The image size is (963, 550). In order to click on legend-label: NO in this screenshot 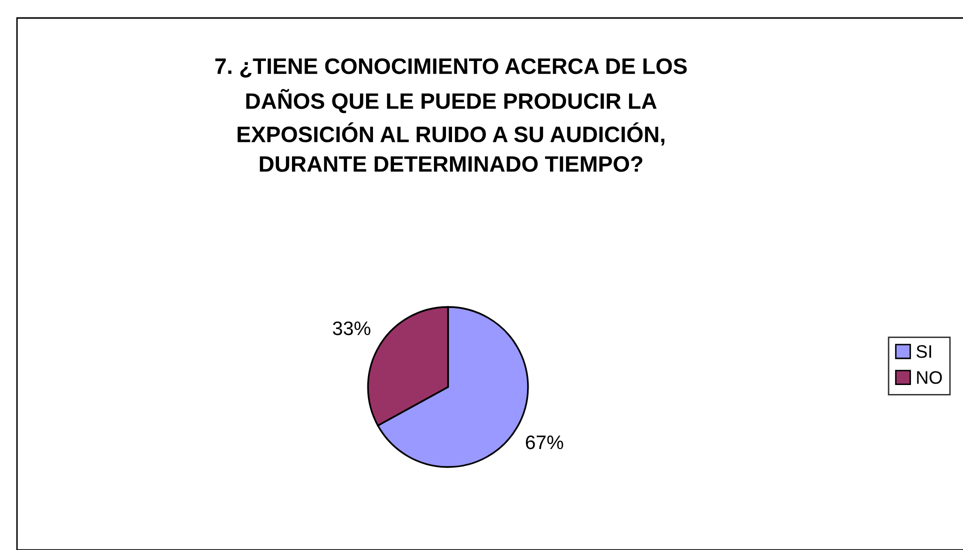, I will do `click(929, 377)`.